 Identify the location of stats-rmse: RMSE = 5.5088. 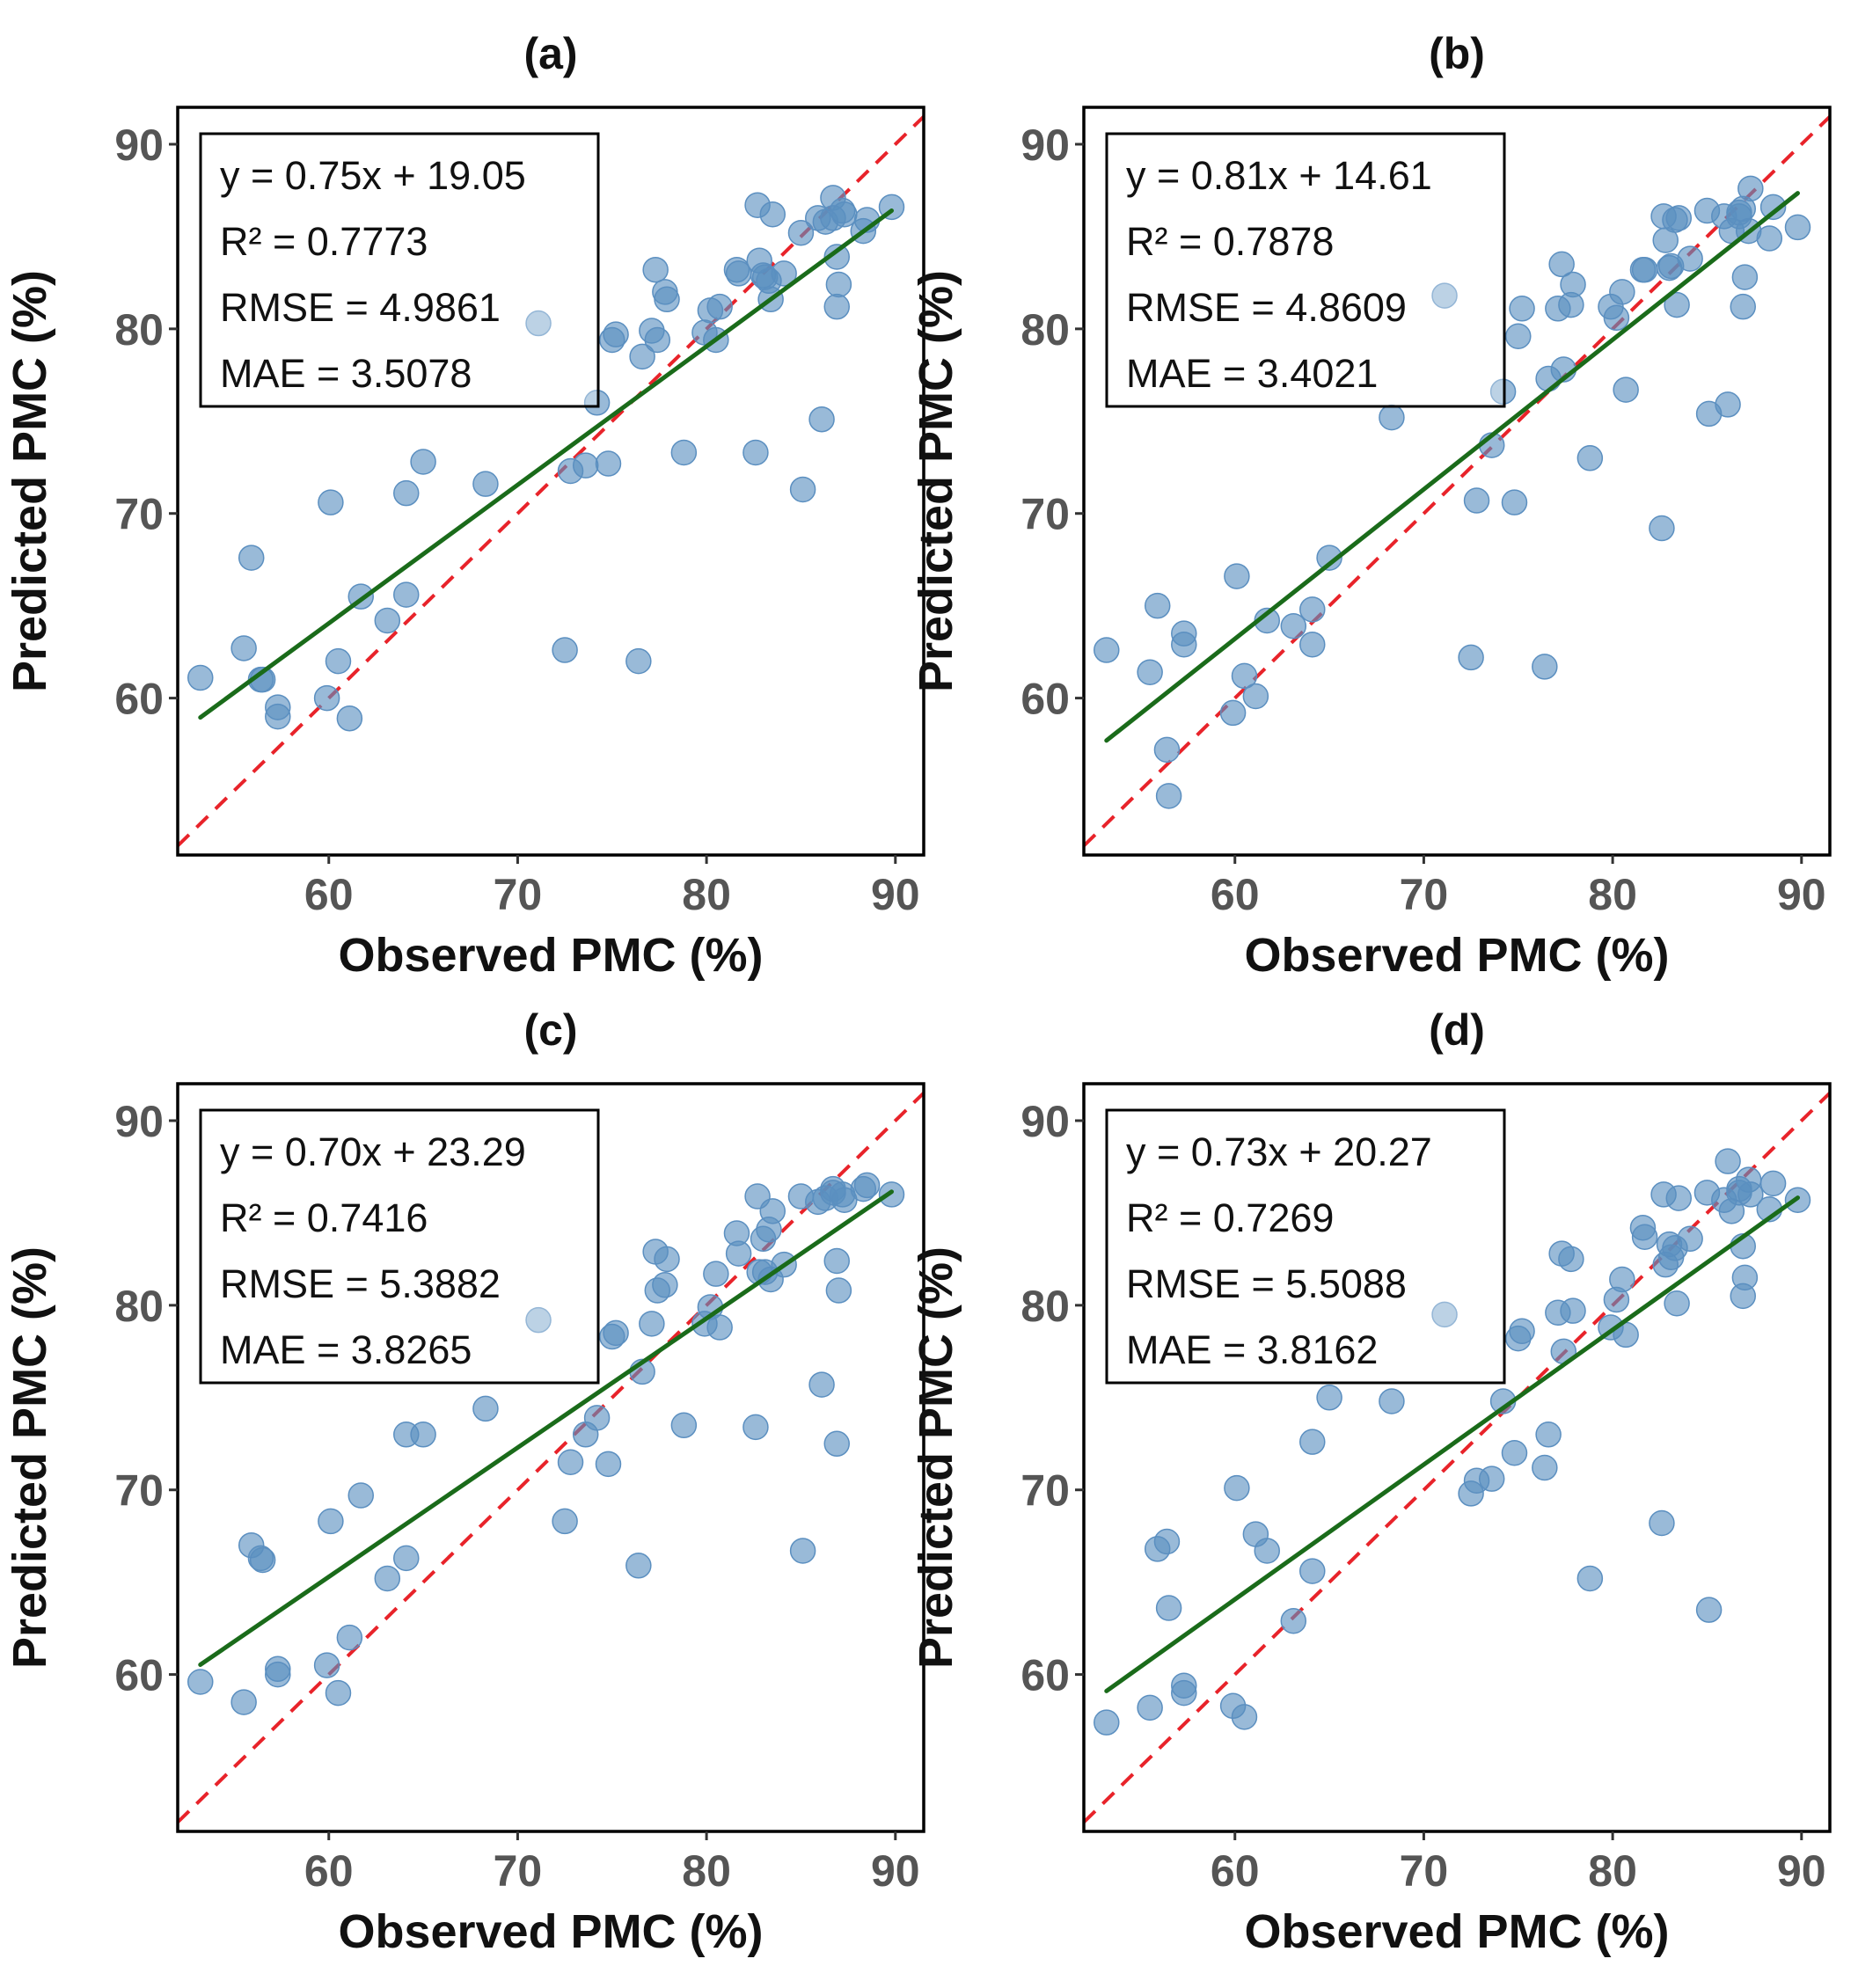
(1267, 1283).